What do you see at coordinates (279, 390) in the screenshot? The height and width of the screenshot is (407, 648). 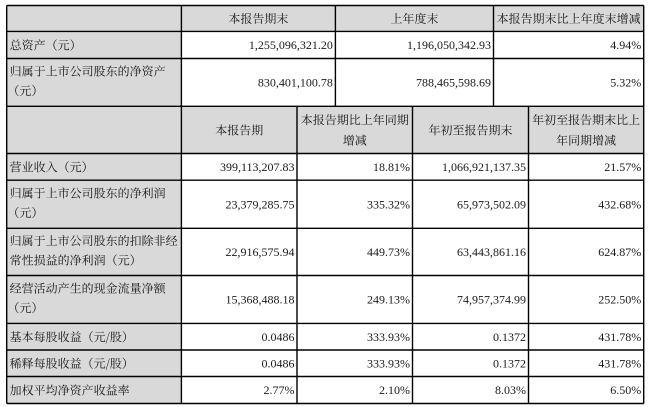 I see `svg-text: 2.77%` at bounding box center [279, 390].